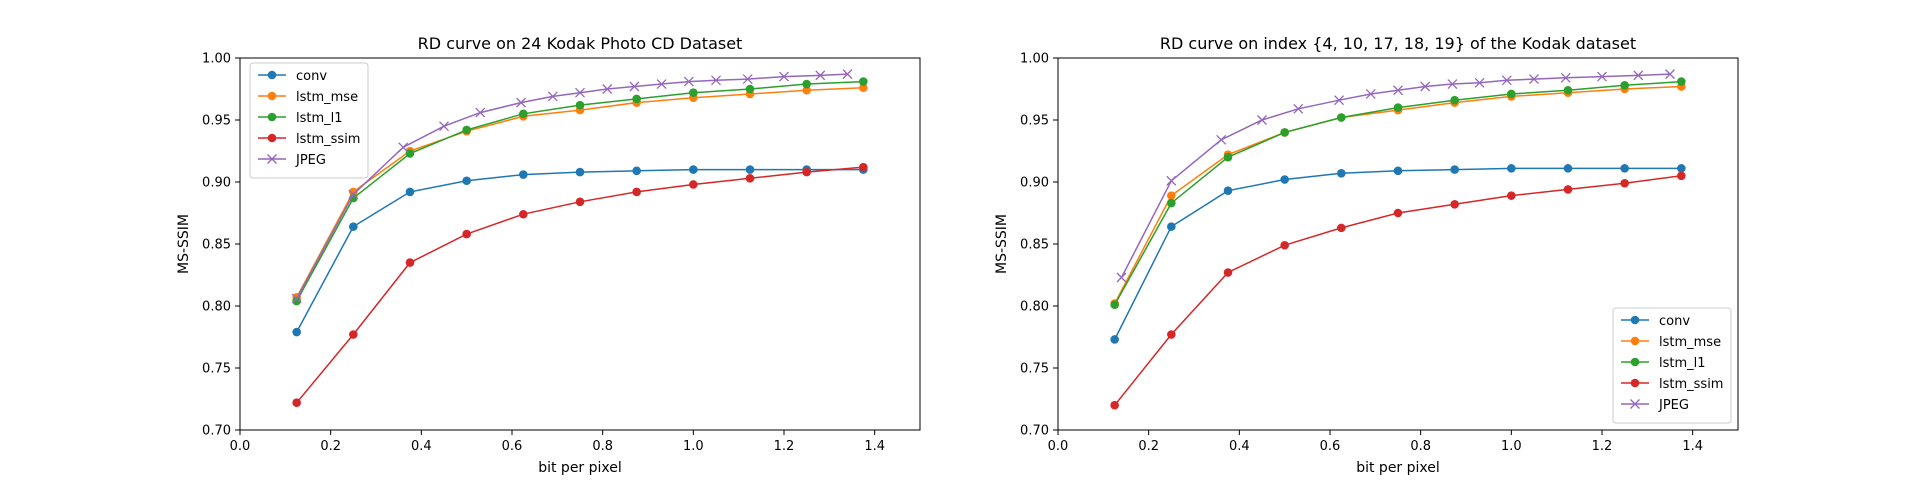 The height and width of the screenshot is (480, 1920). Describe the element at coordinates (1034, 59) in the screenshot. I see `y-tick-label: 1.00` at that location.